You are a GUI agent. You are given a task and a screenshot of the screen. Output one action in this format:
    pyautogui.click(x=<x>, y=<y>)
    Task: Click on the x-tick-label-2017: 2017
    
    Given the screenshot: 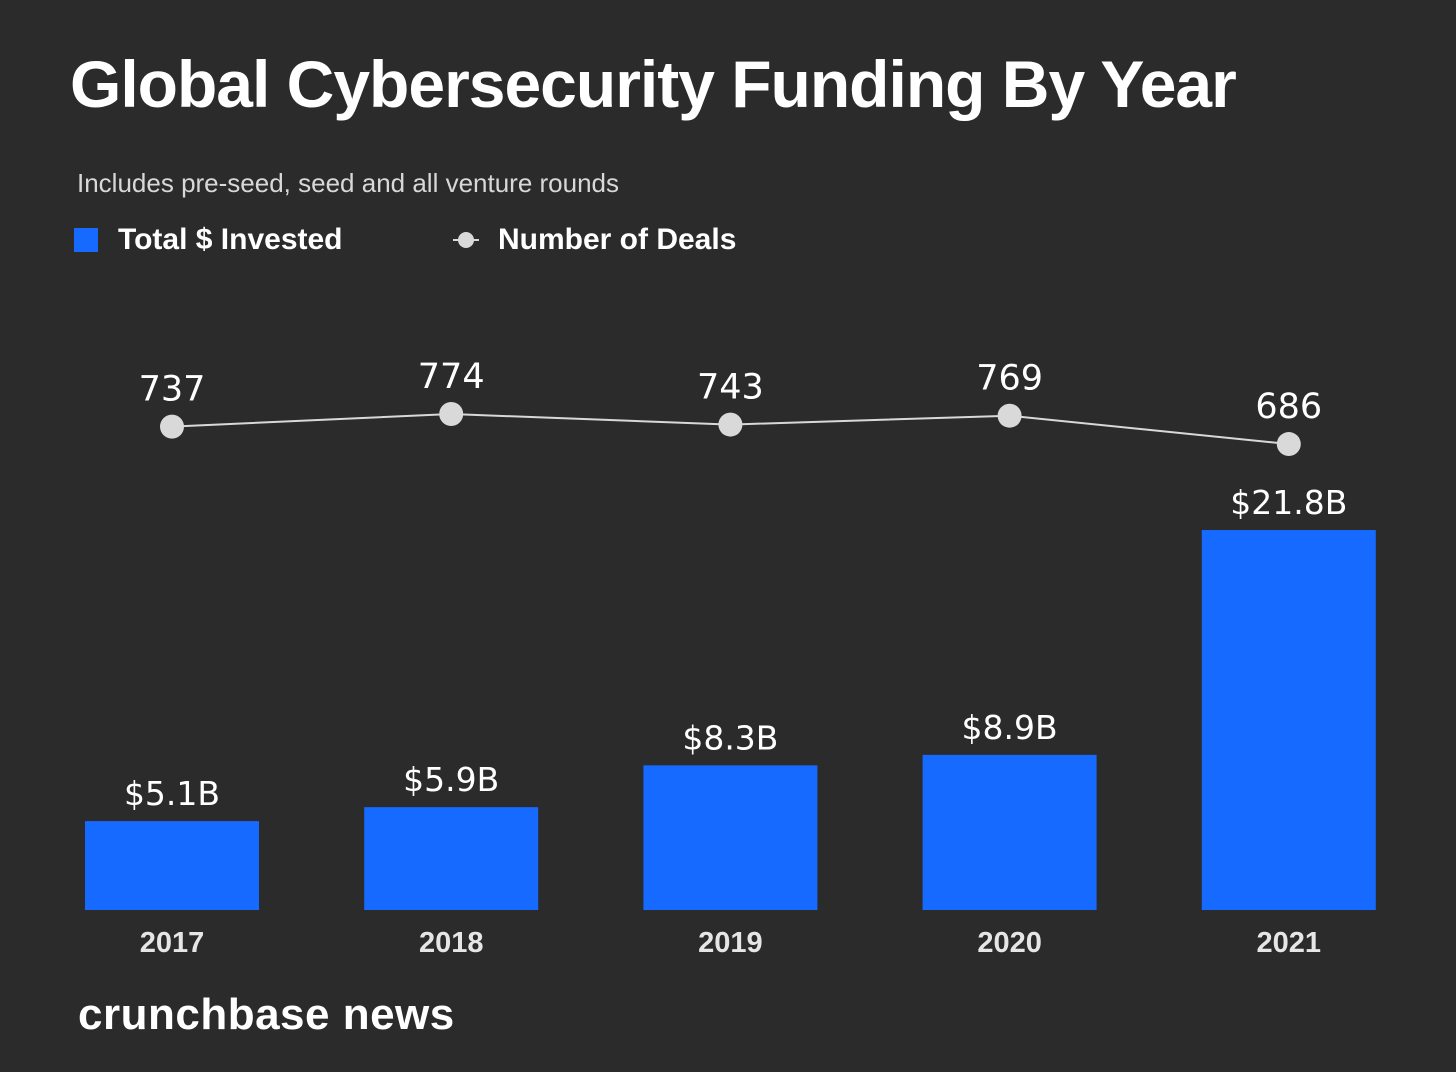 What is the action you would take?
    pyautogui.click(x=172, y=943)
    